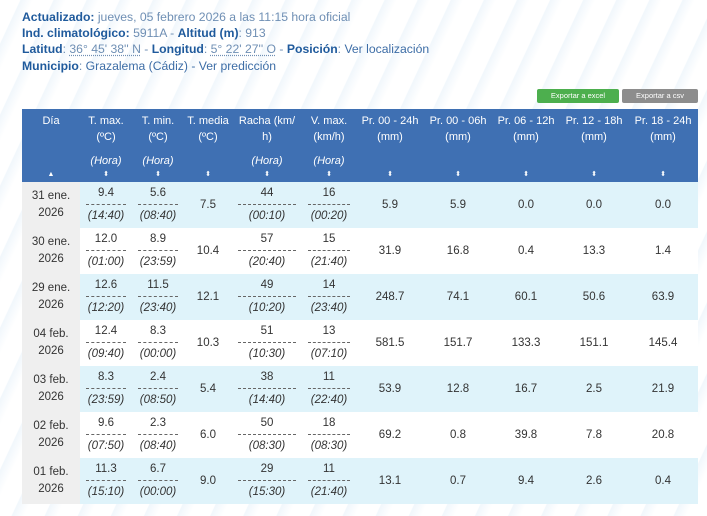 This screenshot has height=516, width=707. What do you see at coordinates (663, 297) in the screenshot?
I see `value: 63.9` at bounding box center [663, 297].